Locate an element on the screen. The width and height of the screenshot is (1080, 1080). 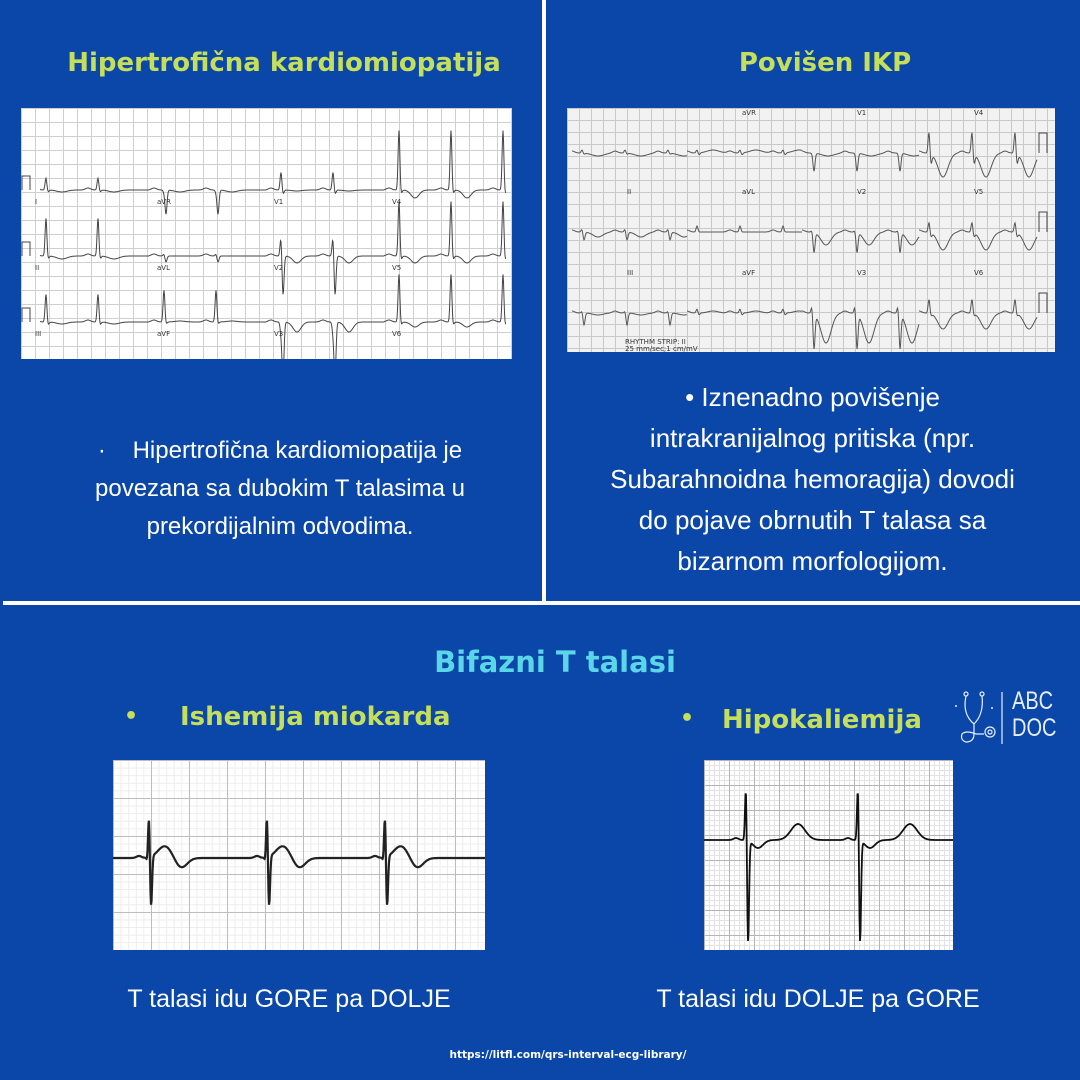
ischemia-caption: T talasi idu GORE pa DOLJE is located at coordinates (289, 999).